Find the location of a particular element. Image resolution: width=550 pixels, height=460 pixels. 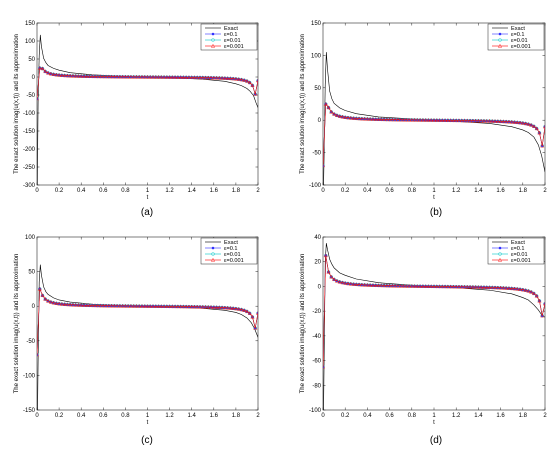

plot-area is located at coordinates (147, 109).